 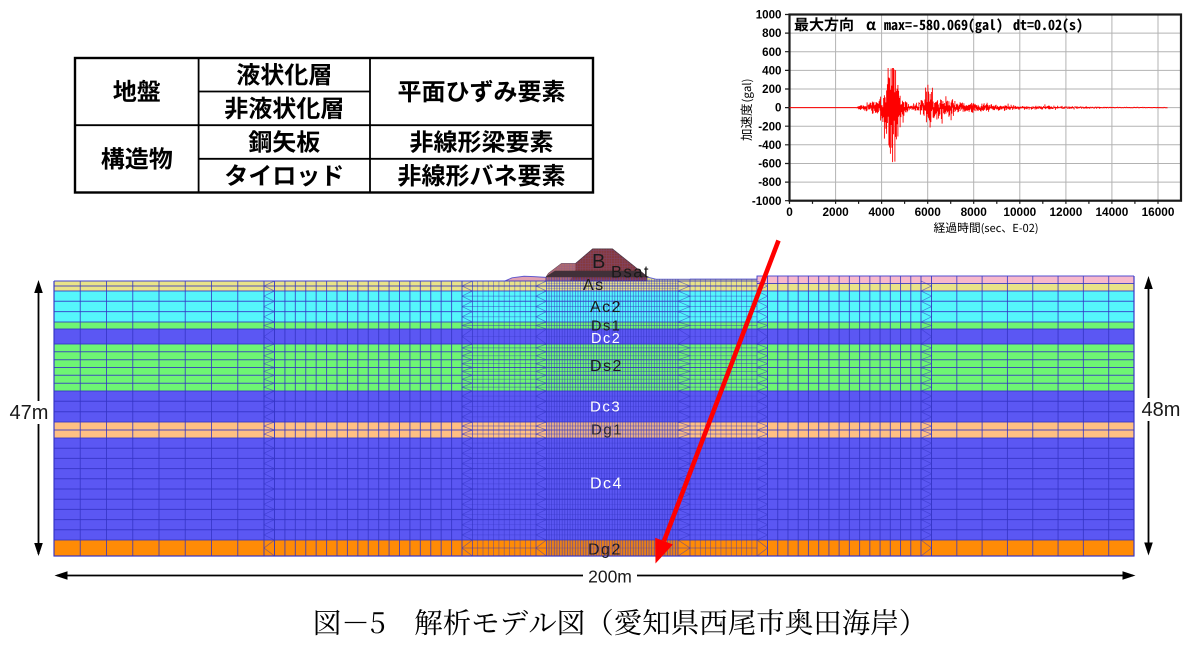 I want to click on svg-text: 14000, so click(x=1111, y=212).